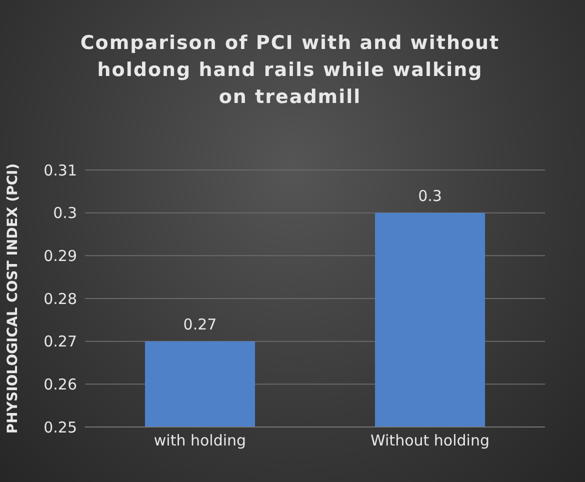 The width and height of the screenshot is (585, 482). What do you see at coordinates (65, 213) in the screenshot?
I see `y-tick-label: 0.3` at bounding box center [65, 213].